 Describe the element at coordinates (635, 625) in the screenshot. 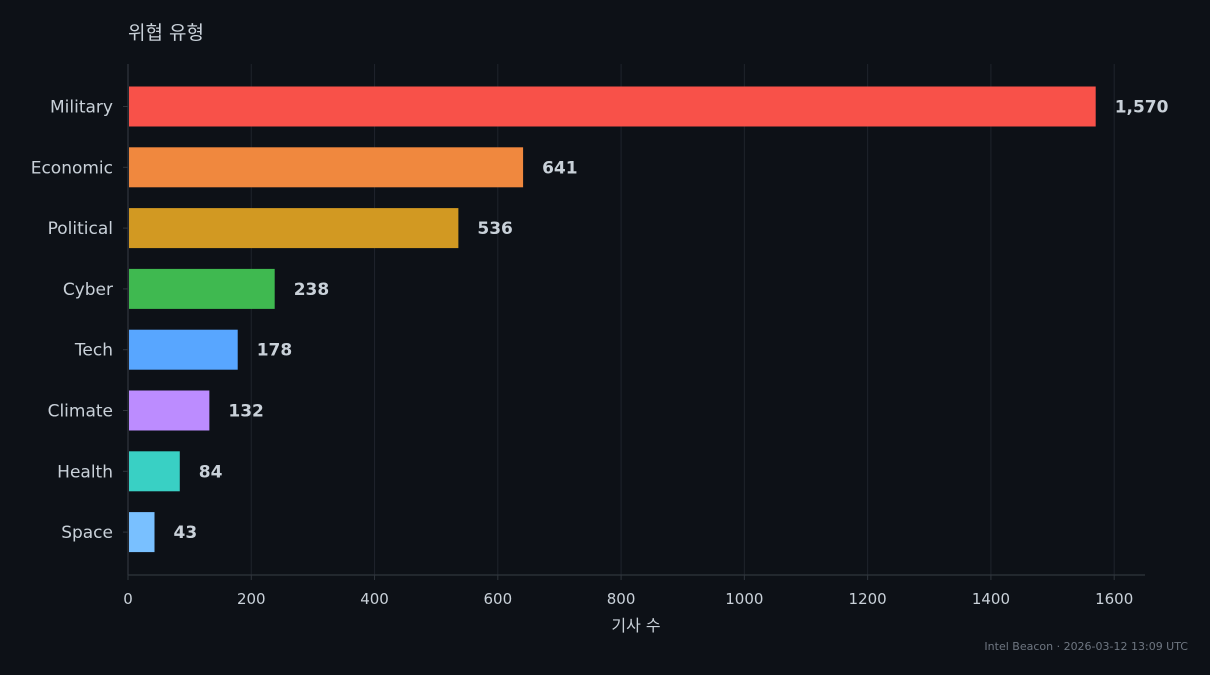

I see `x-axis-title: 기사 수` at that location.